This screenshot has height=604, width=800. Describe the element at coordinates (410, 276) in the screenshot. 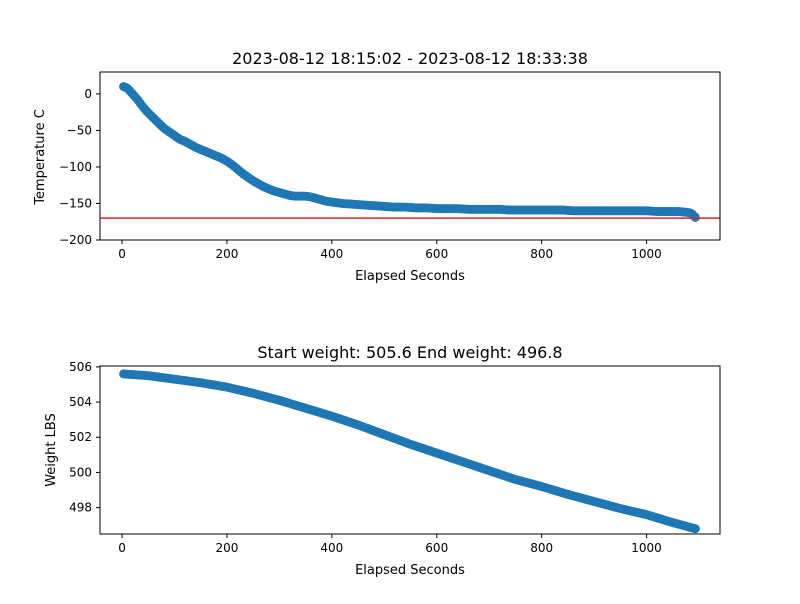

I see `temperature-x-axis-label: Elapsed Seconds` at that location.